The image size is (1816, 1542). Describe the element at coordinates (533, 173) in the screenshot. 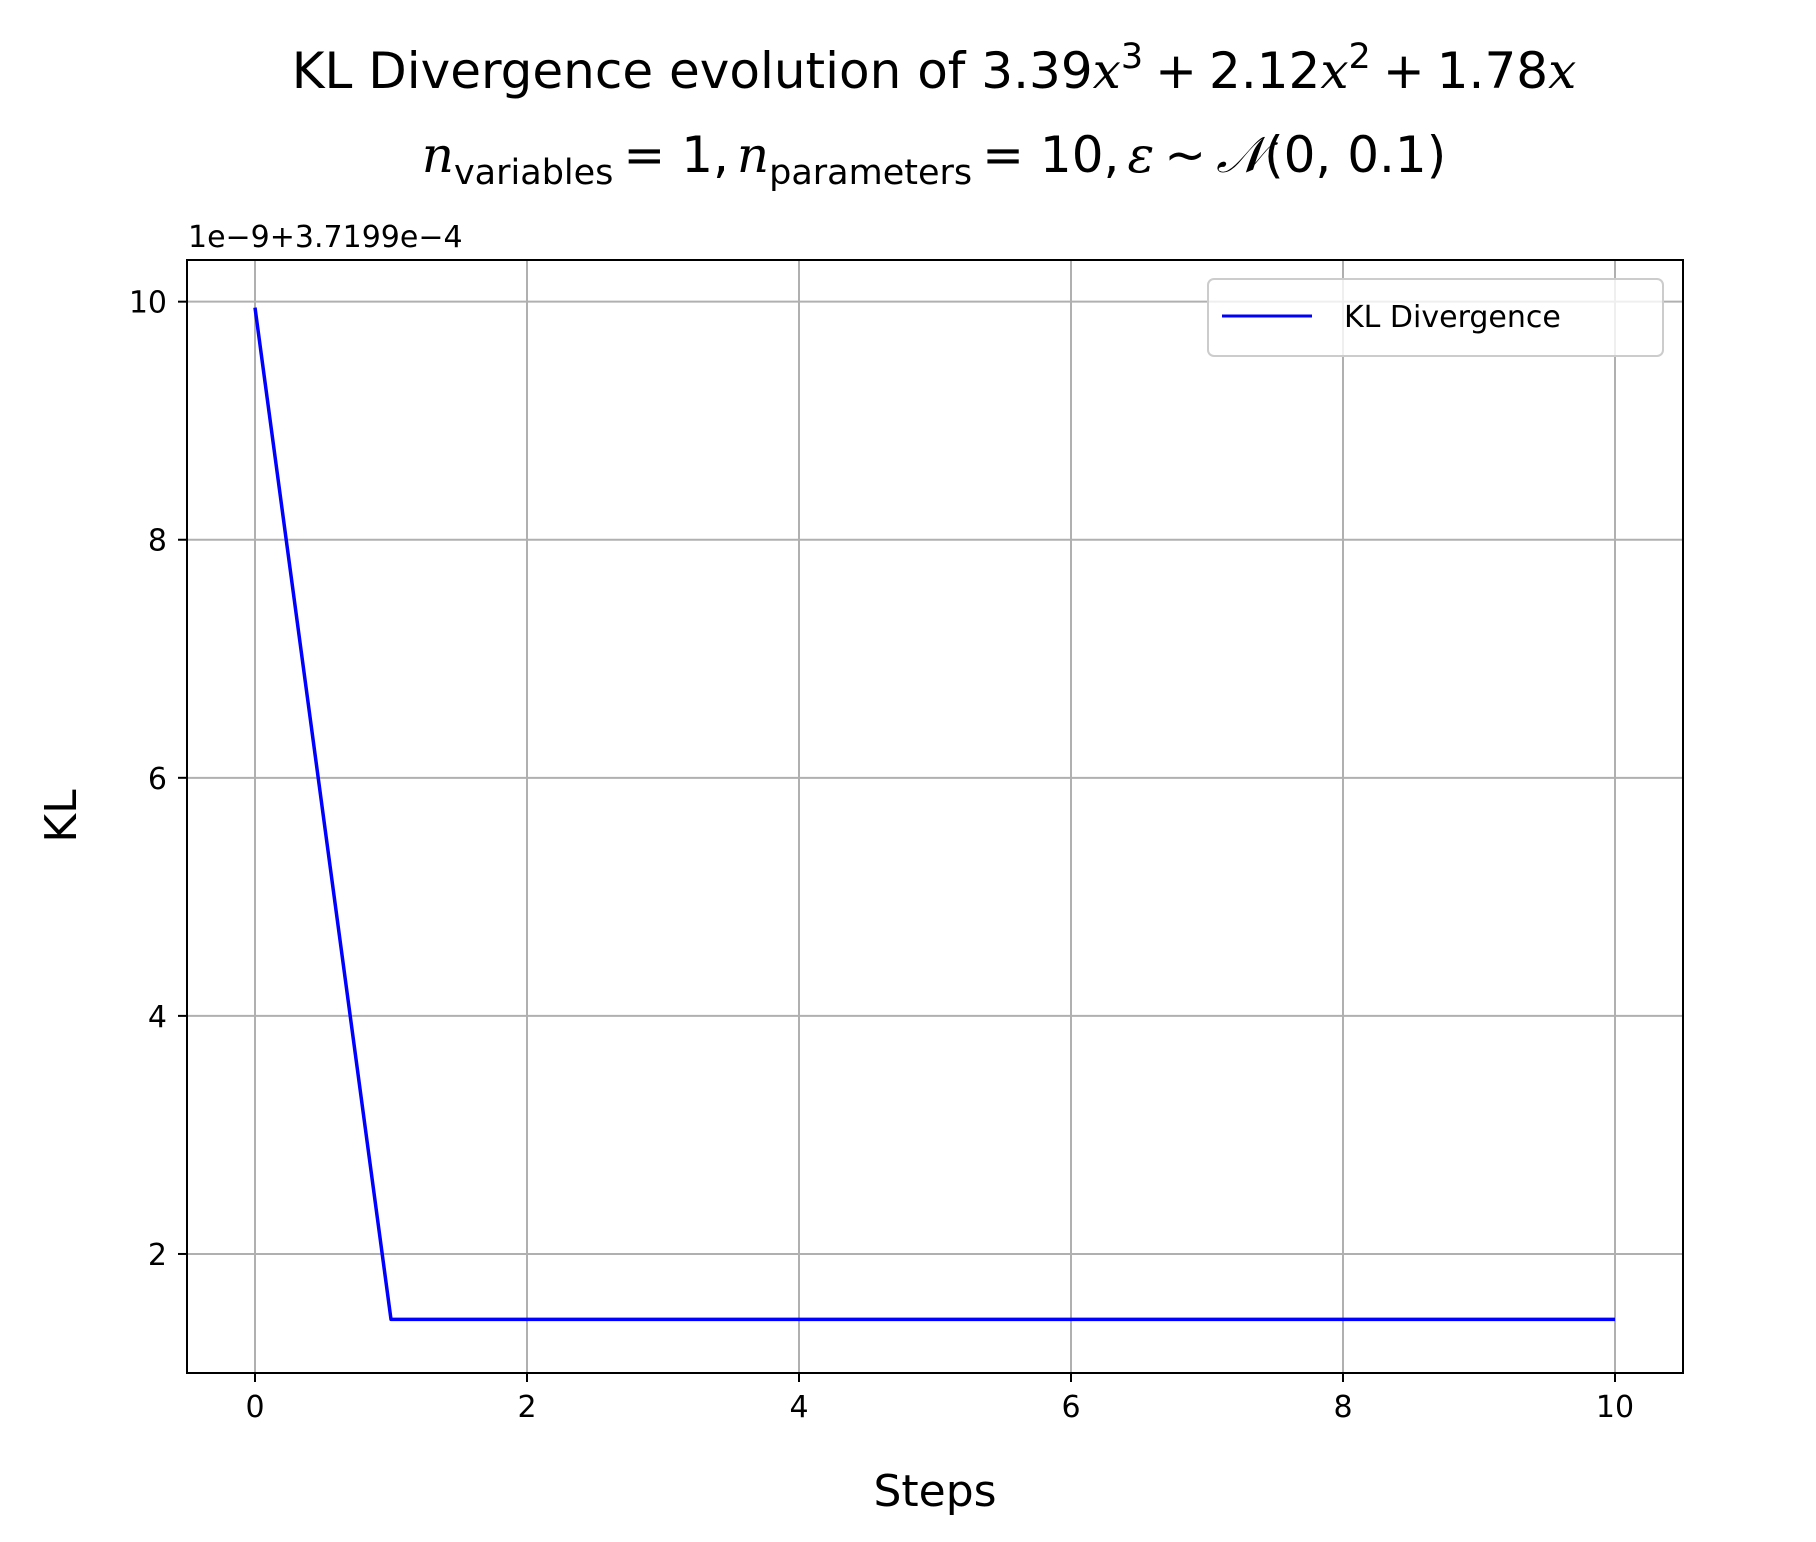

I see `title-sub-variables: variables` at that location.